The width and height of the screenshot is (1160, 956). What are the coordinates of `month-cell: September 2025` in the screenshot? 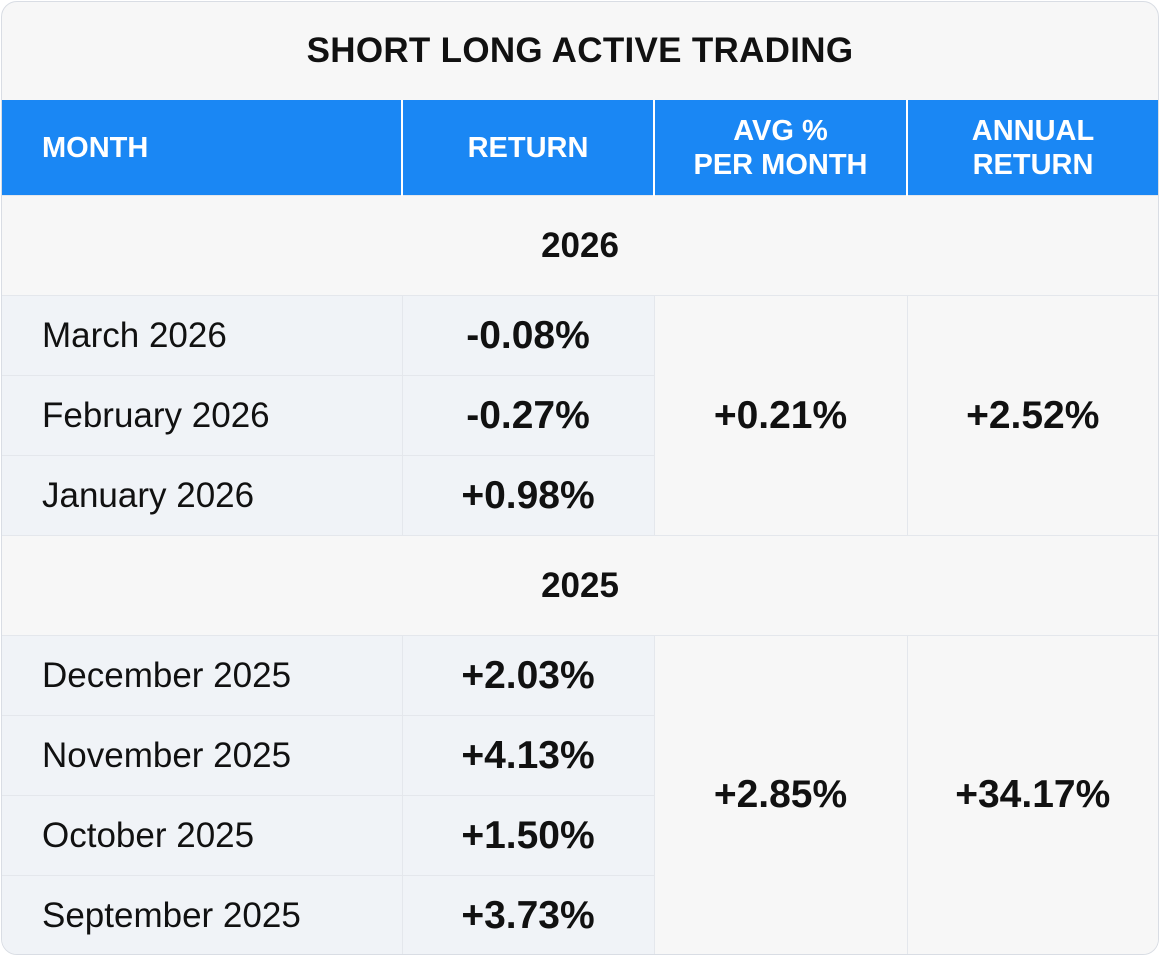 It's located at (202, 914).